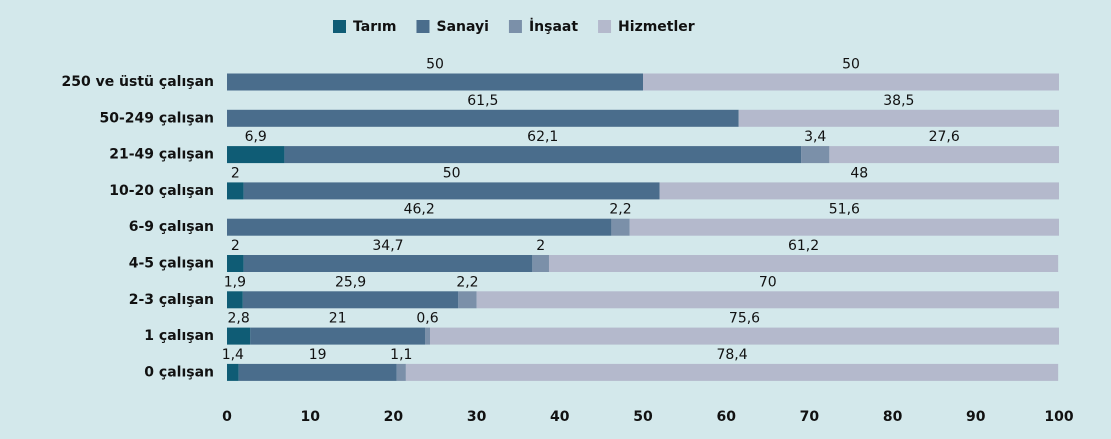 The height and width of the screenshot is (439, 1111). I want to click on x-tick-label: 0, so click(227, 417).